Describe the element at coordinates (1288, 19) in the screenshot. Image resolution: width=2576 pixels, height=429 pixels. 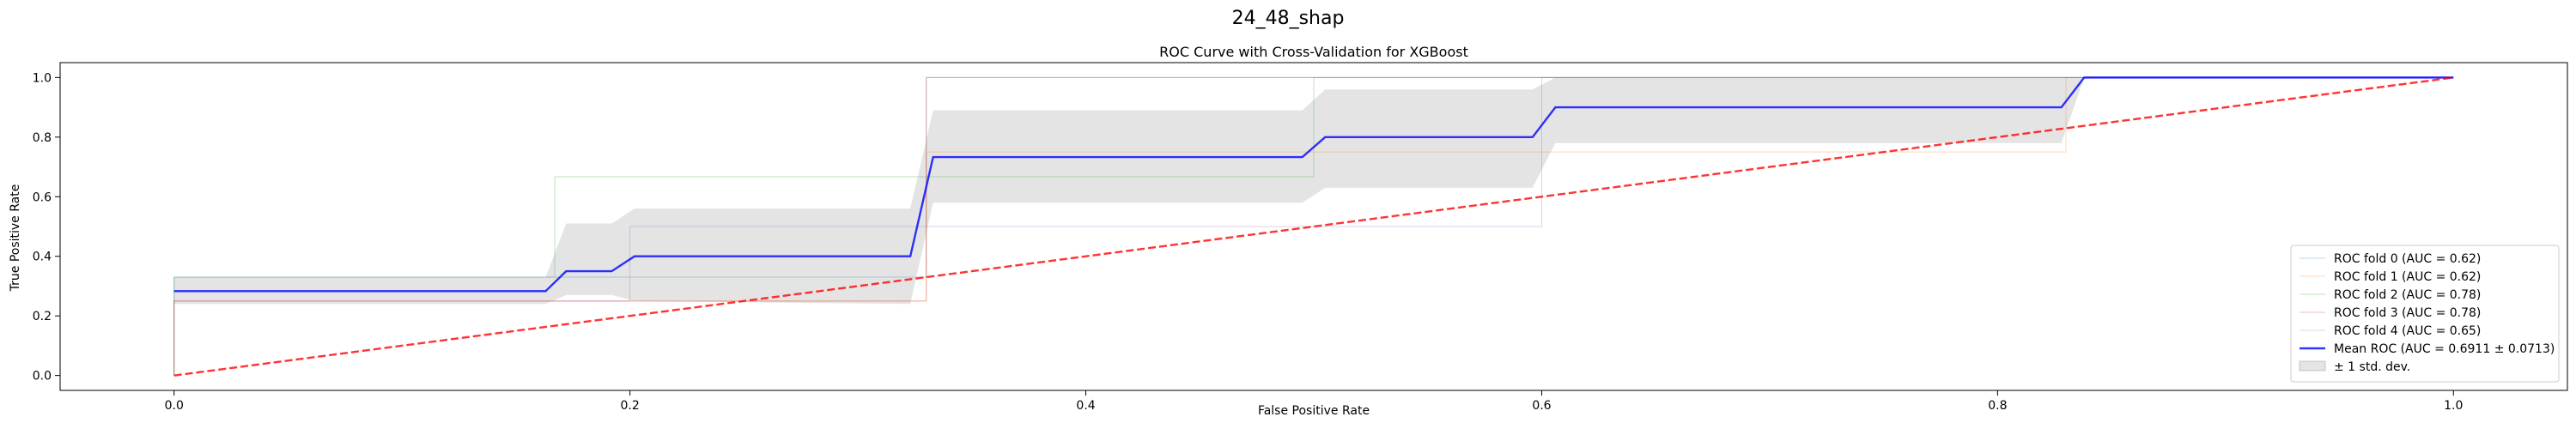
I see `figure-suptitle: 24_48_shap` at that location.